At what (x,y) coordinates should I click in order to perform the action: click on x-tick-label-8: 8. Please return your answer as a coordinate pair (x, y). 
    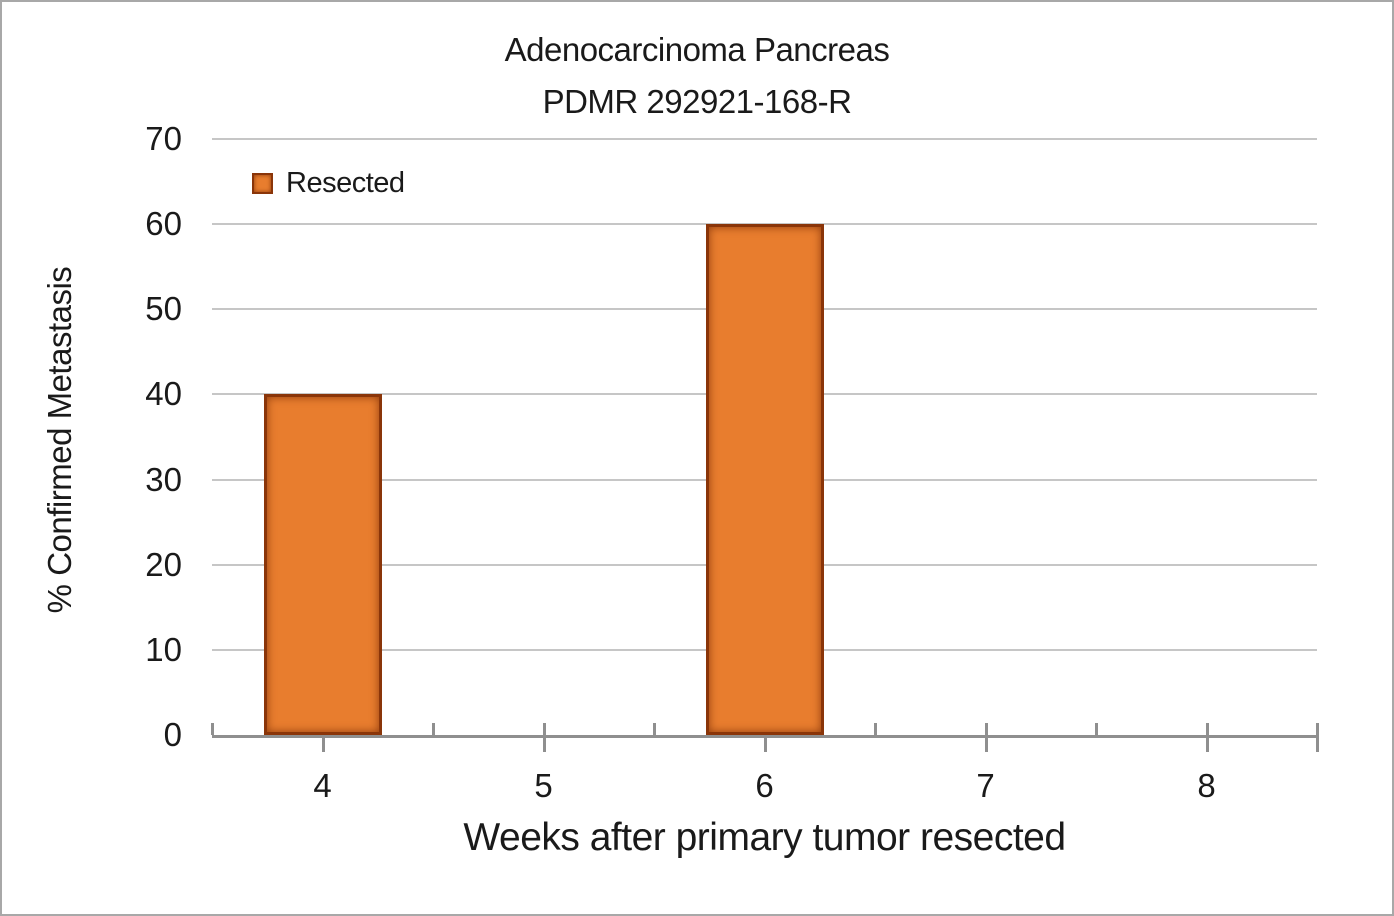
    Looking at the image, I should click on (1206, 785).